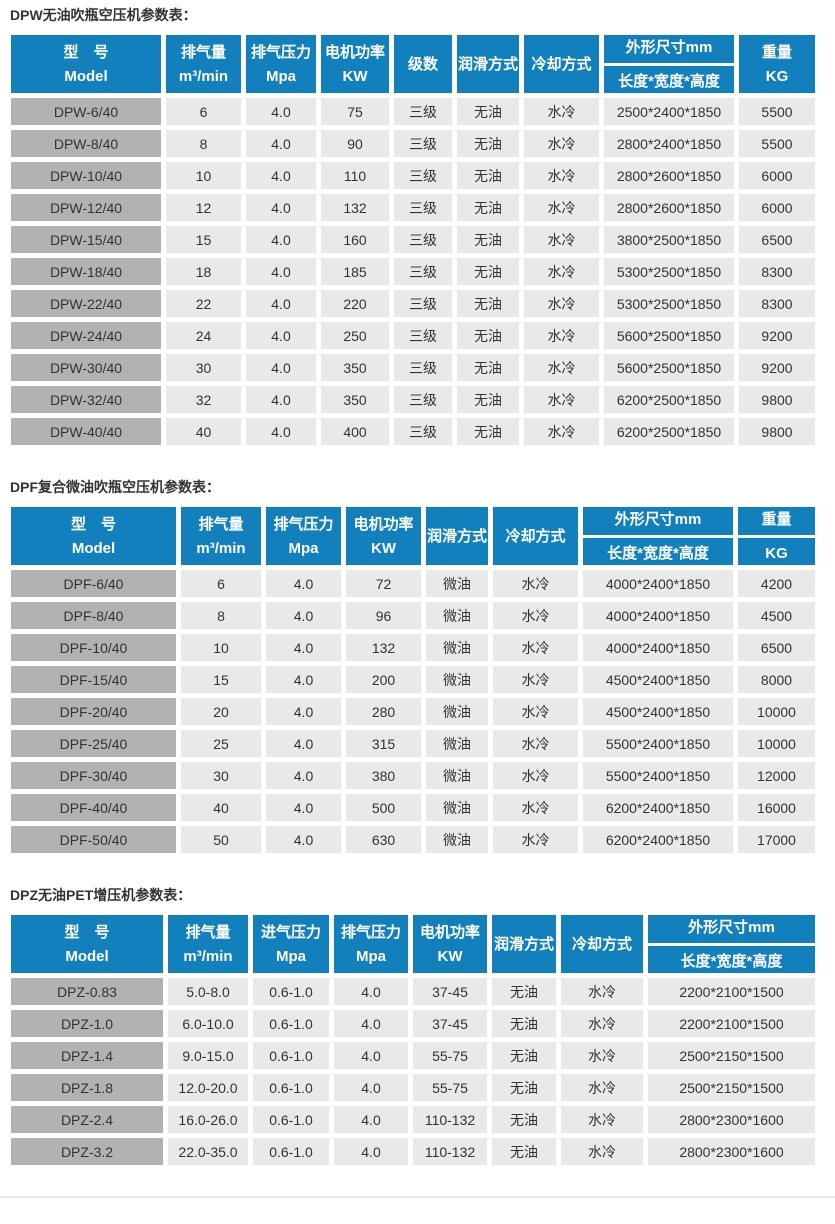 The height and width of the screenshot is (1224, 835). Describe the element at coordinates (776, 583) in the screenshot. I see `data-cell-weight: 4200` at that location.